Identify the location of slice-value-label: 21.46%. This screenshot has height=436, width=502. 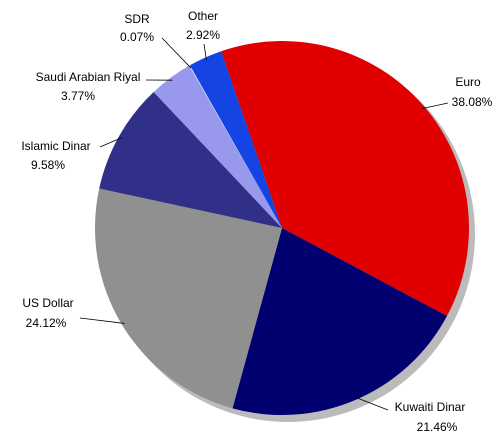
(437, 427).